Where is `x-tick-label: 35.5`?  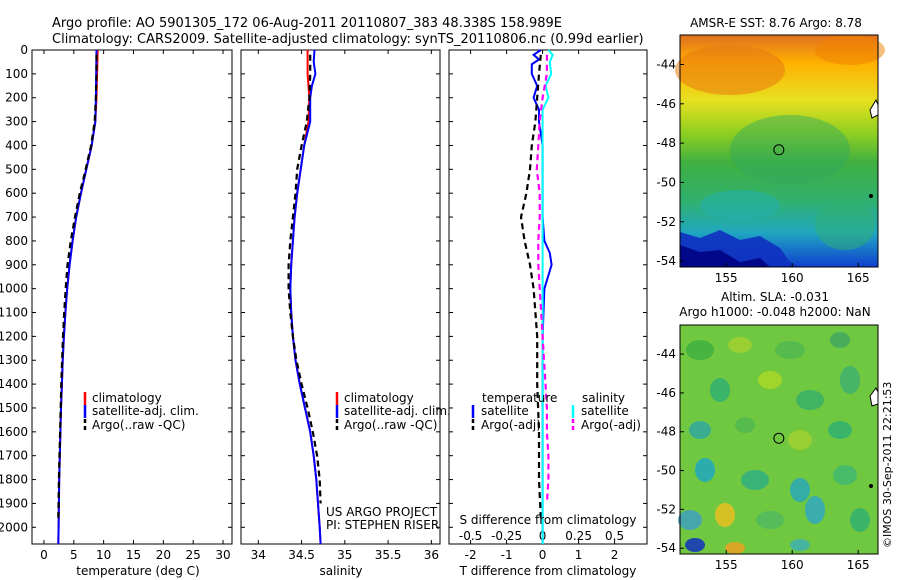
x-tick-label: 35.5 is located at coordinates (388, 555).